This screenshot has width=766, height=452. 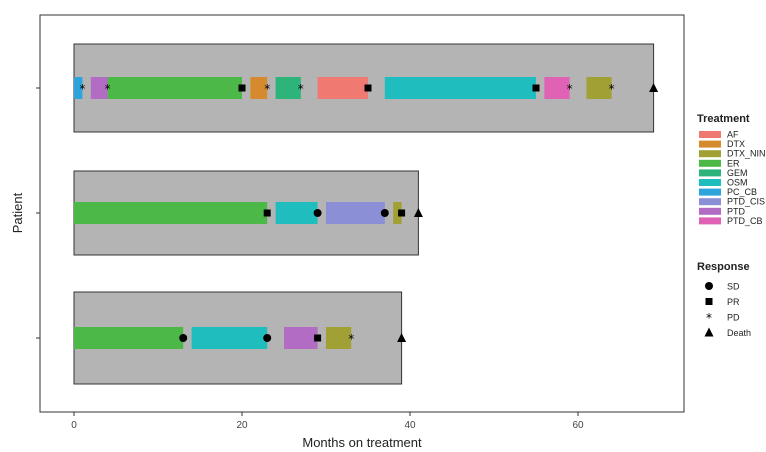 I want to click on x-tick-label: 60, so click(x=578, y=425).